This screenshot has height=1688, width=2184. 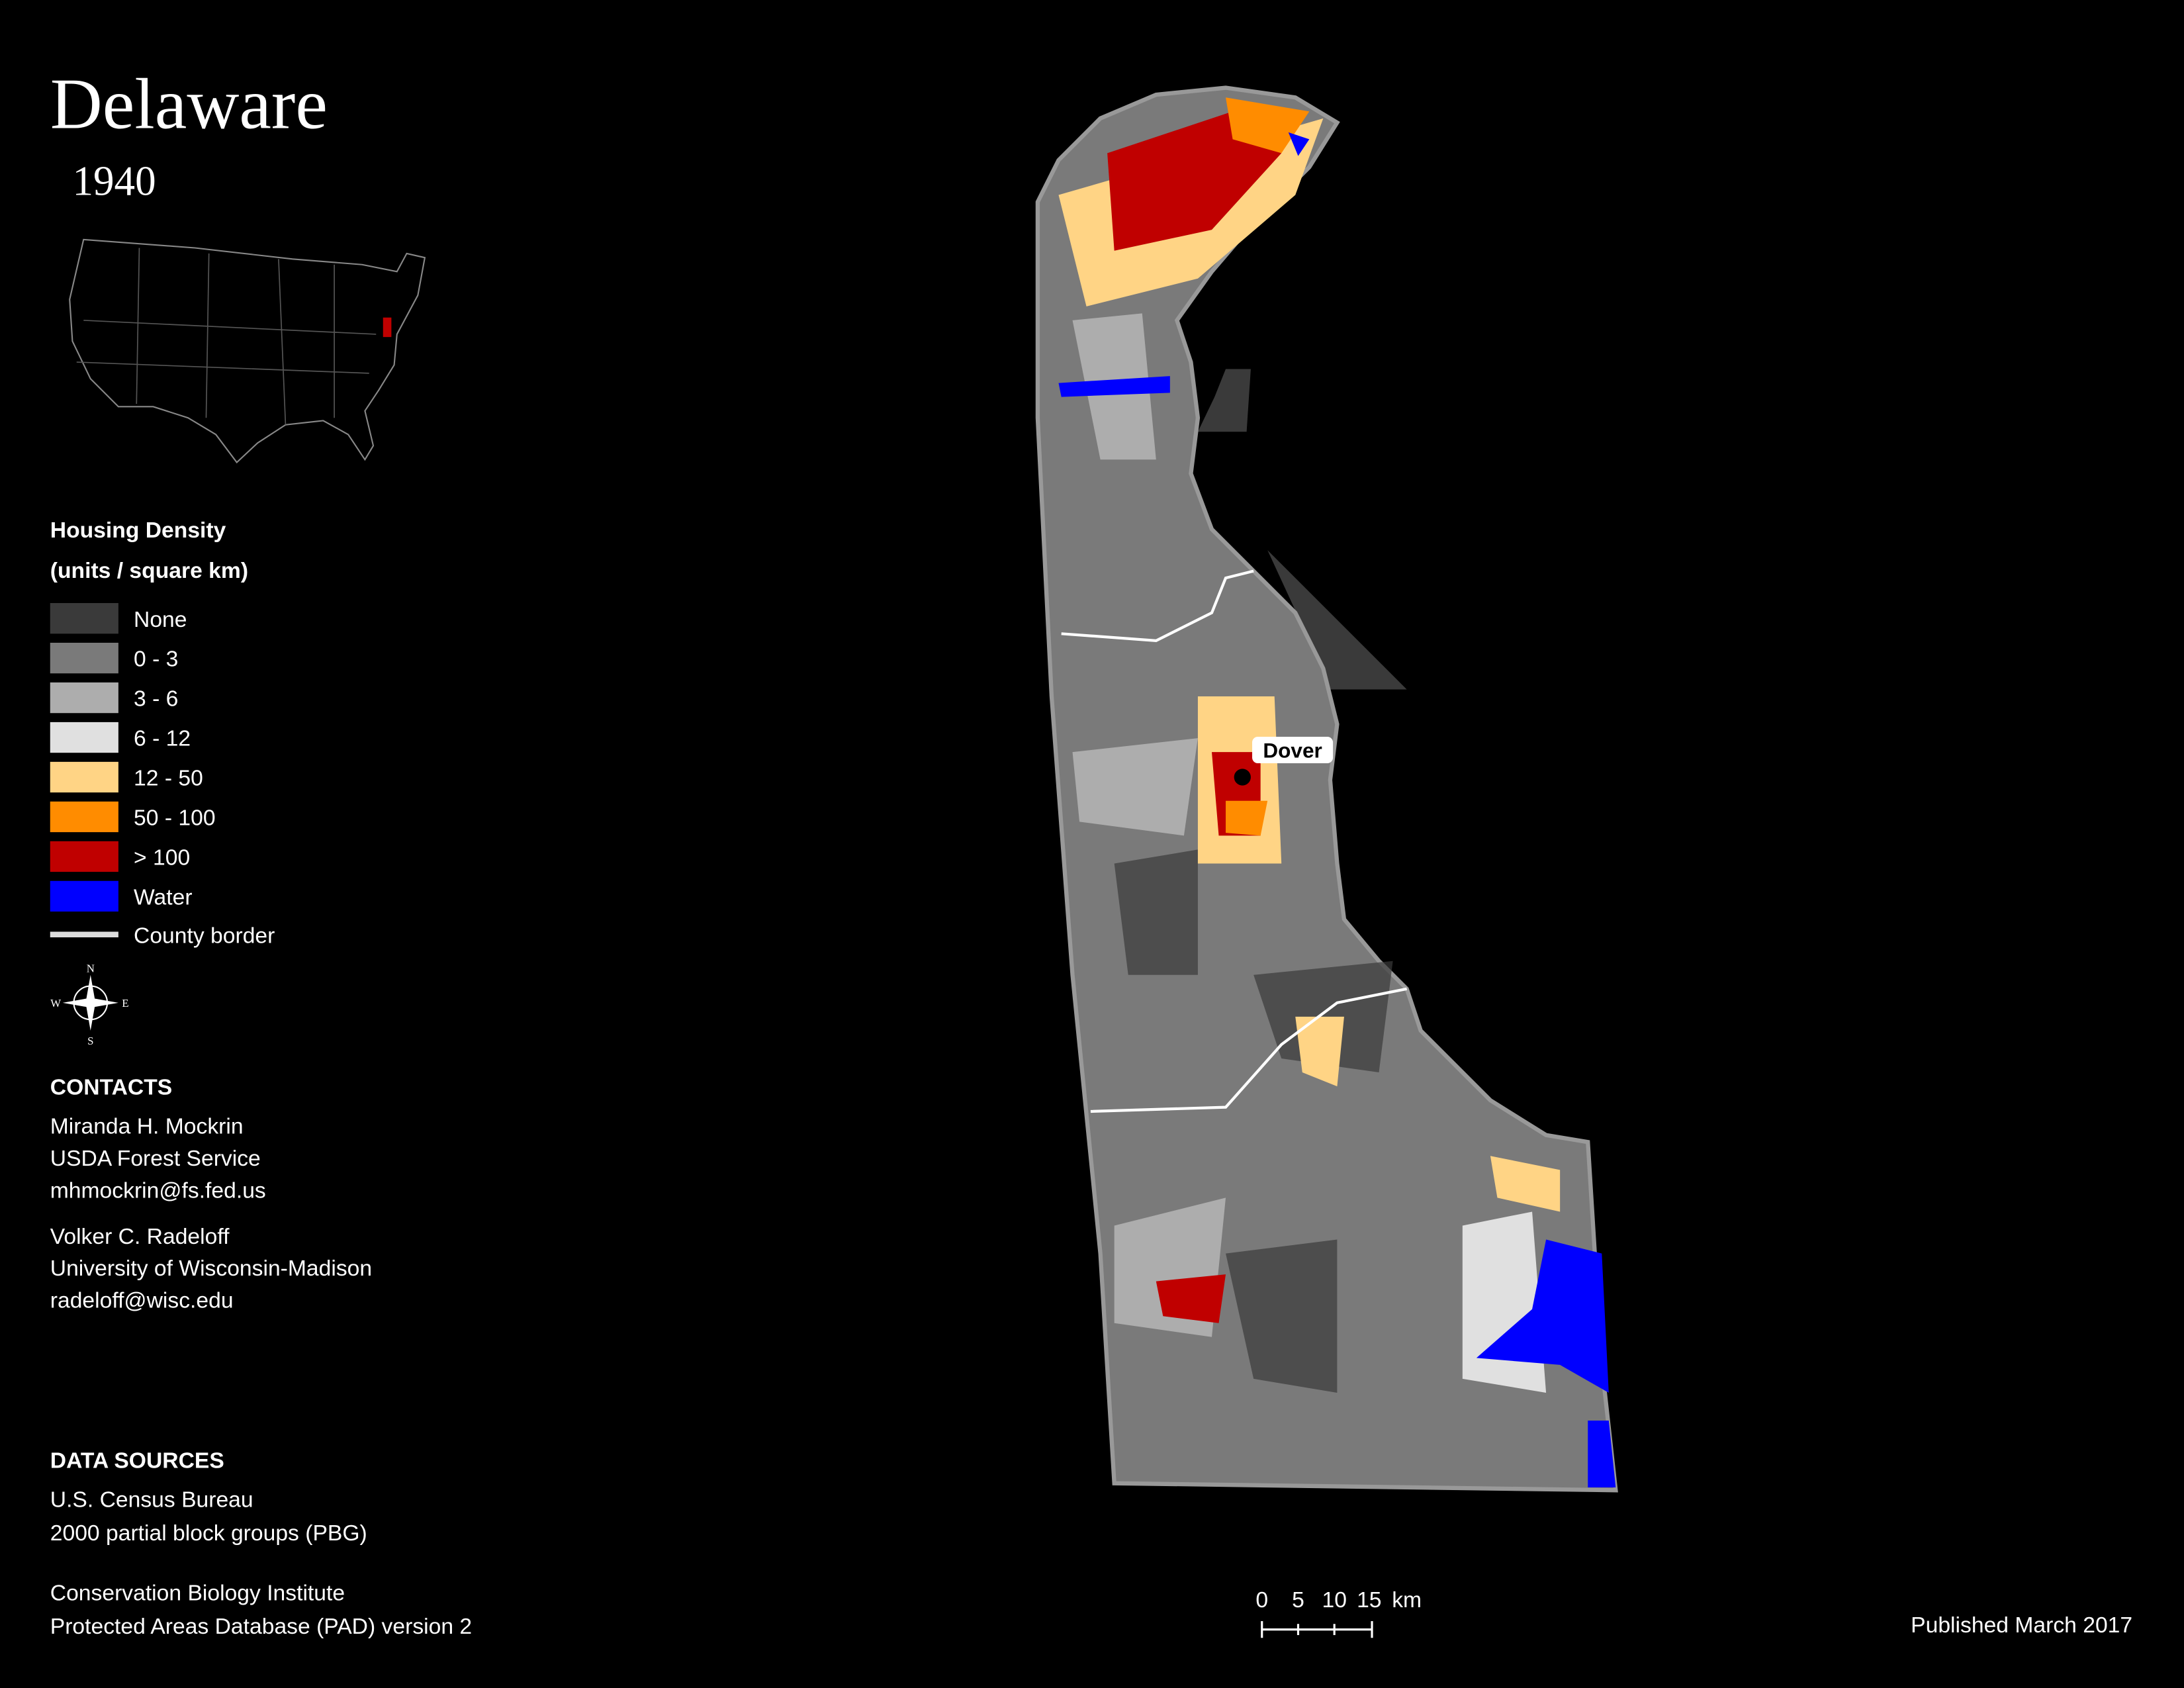 What do you see at coordinates (197, 1593) in the screenshot?
I see `source-line: Conservation Biology Institute` at bounding box center [197, 1593].